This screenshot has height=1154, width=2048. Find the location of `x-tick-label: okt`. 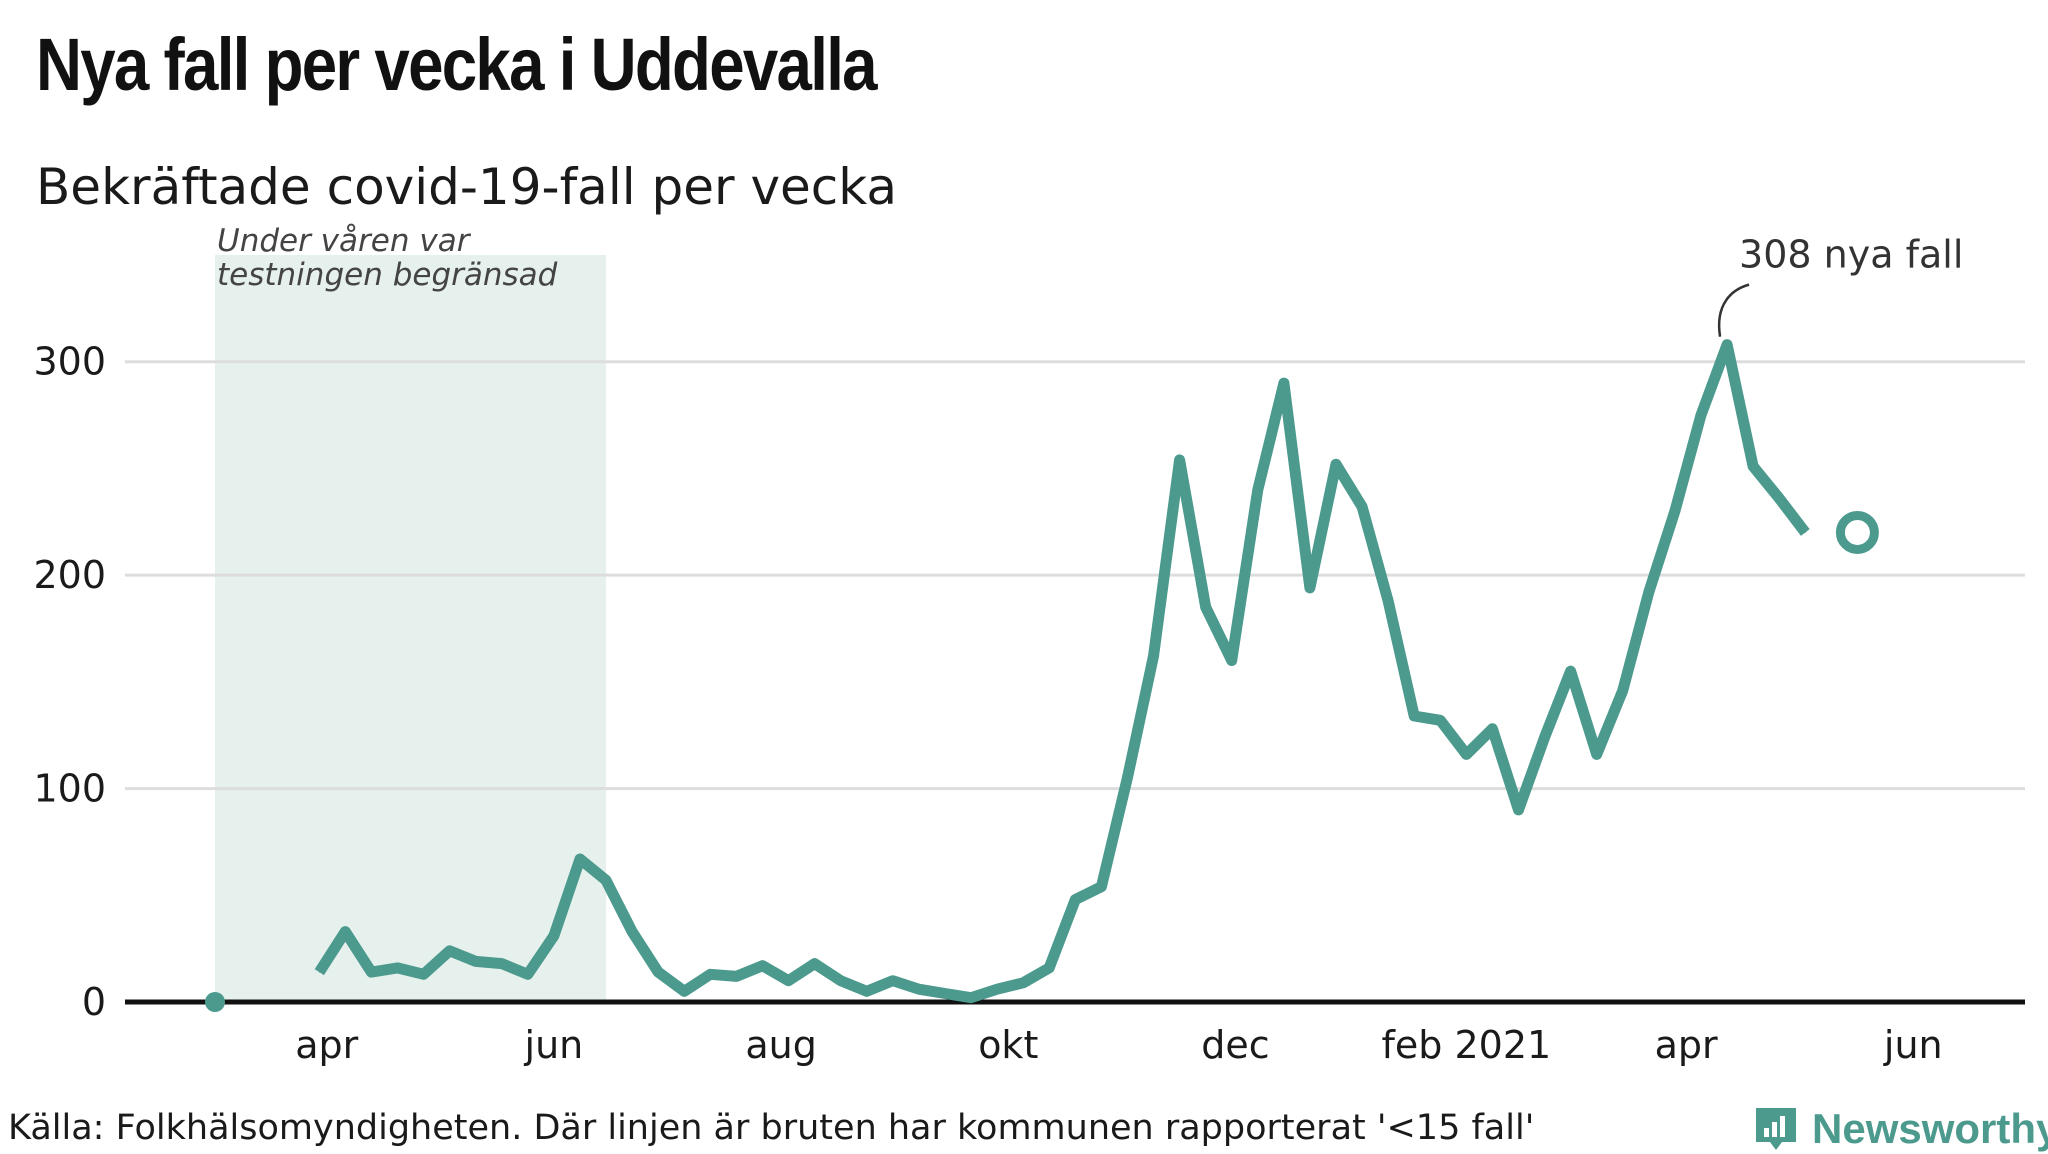

x-tick-label: okt is located at coordinates (1008, 1045).